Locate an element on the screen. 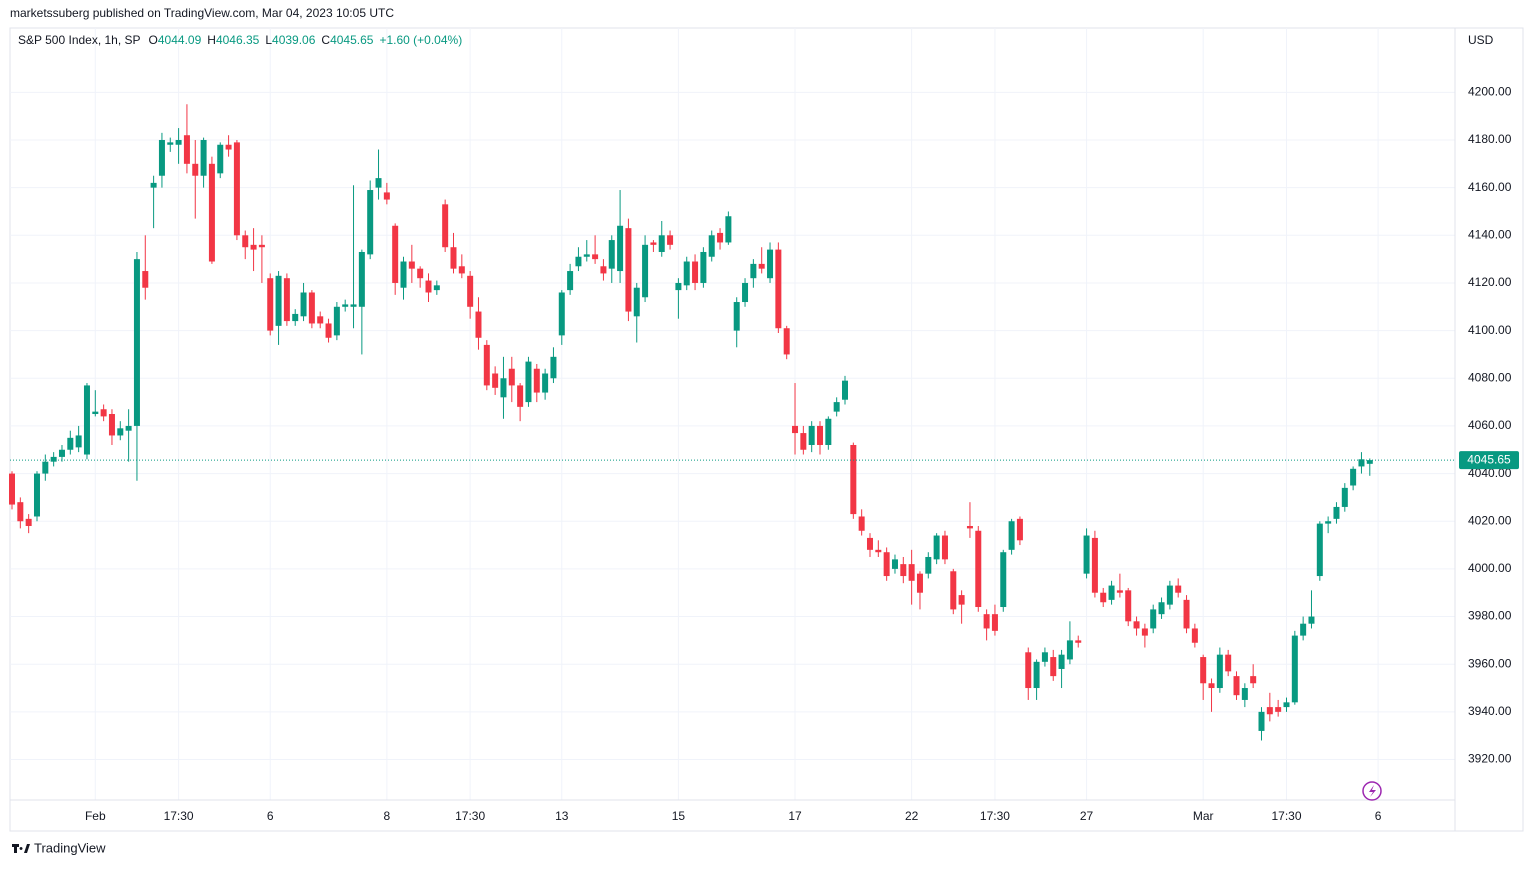 The height and width of the screenshot is (872, 1533). l-label: L is located at coordinates (268, 40).